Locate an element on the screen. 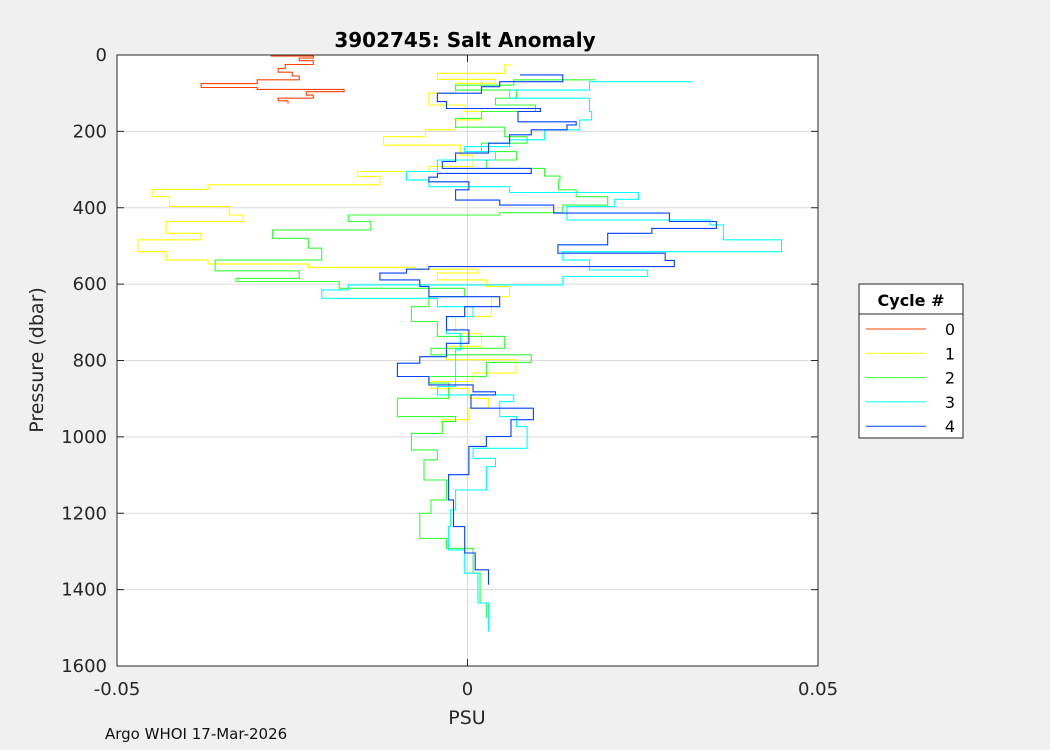 The width and height of the screenshot is (1050, 750). legend-label-cycle-0: 0 is located at coordinates (950, 329).